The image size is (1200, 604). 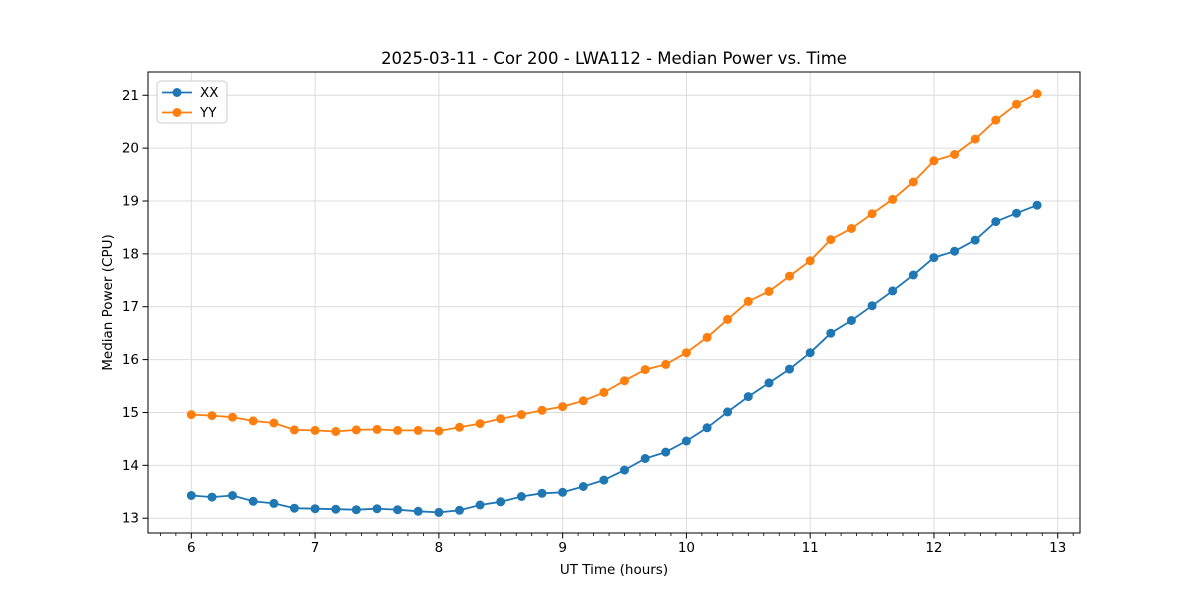 What do you see at coordinates (124, 307) in the screenshot?
I see `y-axis: 13 14 15 16 17 18 19 20 21 Median Power (CPU)` at bounding box center [124, 307].